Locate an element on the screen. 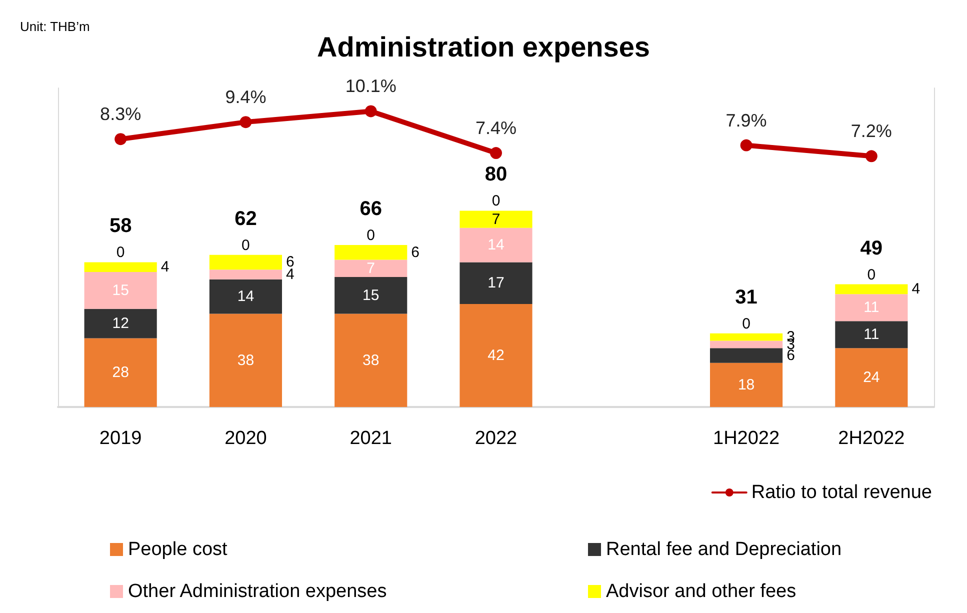 This screenshot has height=613, width=967. total-label: 62 is located at coordinates (245, 219).